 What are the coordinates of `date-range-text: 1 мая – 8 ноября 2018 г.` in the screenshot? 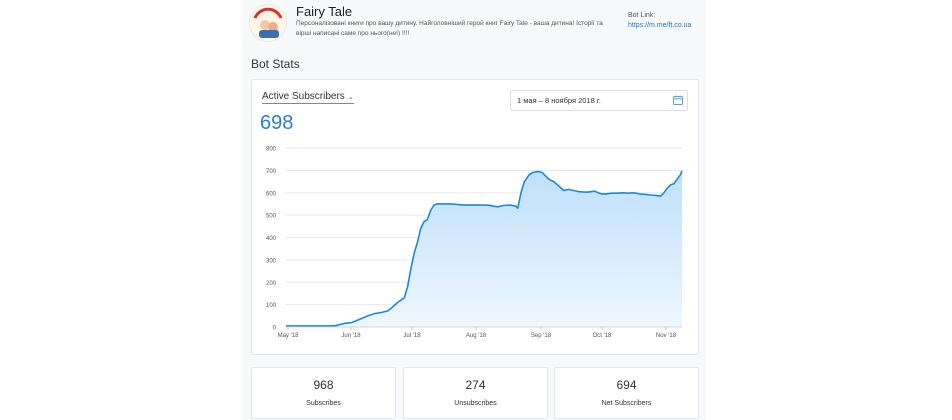 It's located at (559, 100).